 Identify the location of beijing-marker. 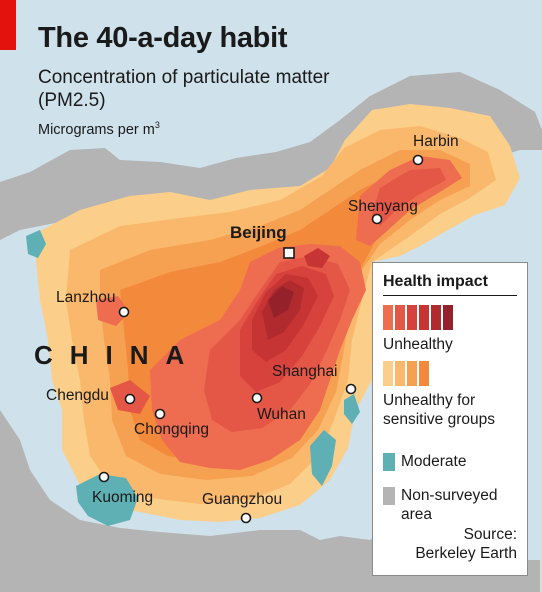
(289, 253).